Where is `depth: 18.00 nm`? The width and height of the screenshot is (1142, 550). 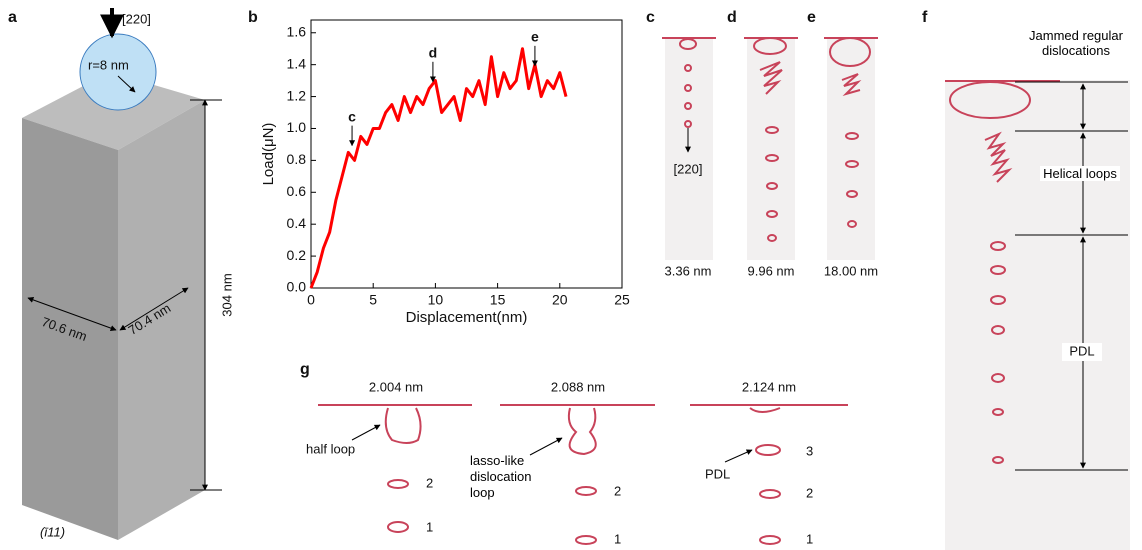 depth: 18.00 nm is located at coordinates (851, 270).